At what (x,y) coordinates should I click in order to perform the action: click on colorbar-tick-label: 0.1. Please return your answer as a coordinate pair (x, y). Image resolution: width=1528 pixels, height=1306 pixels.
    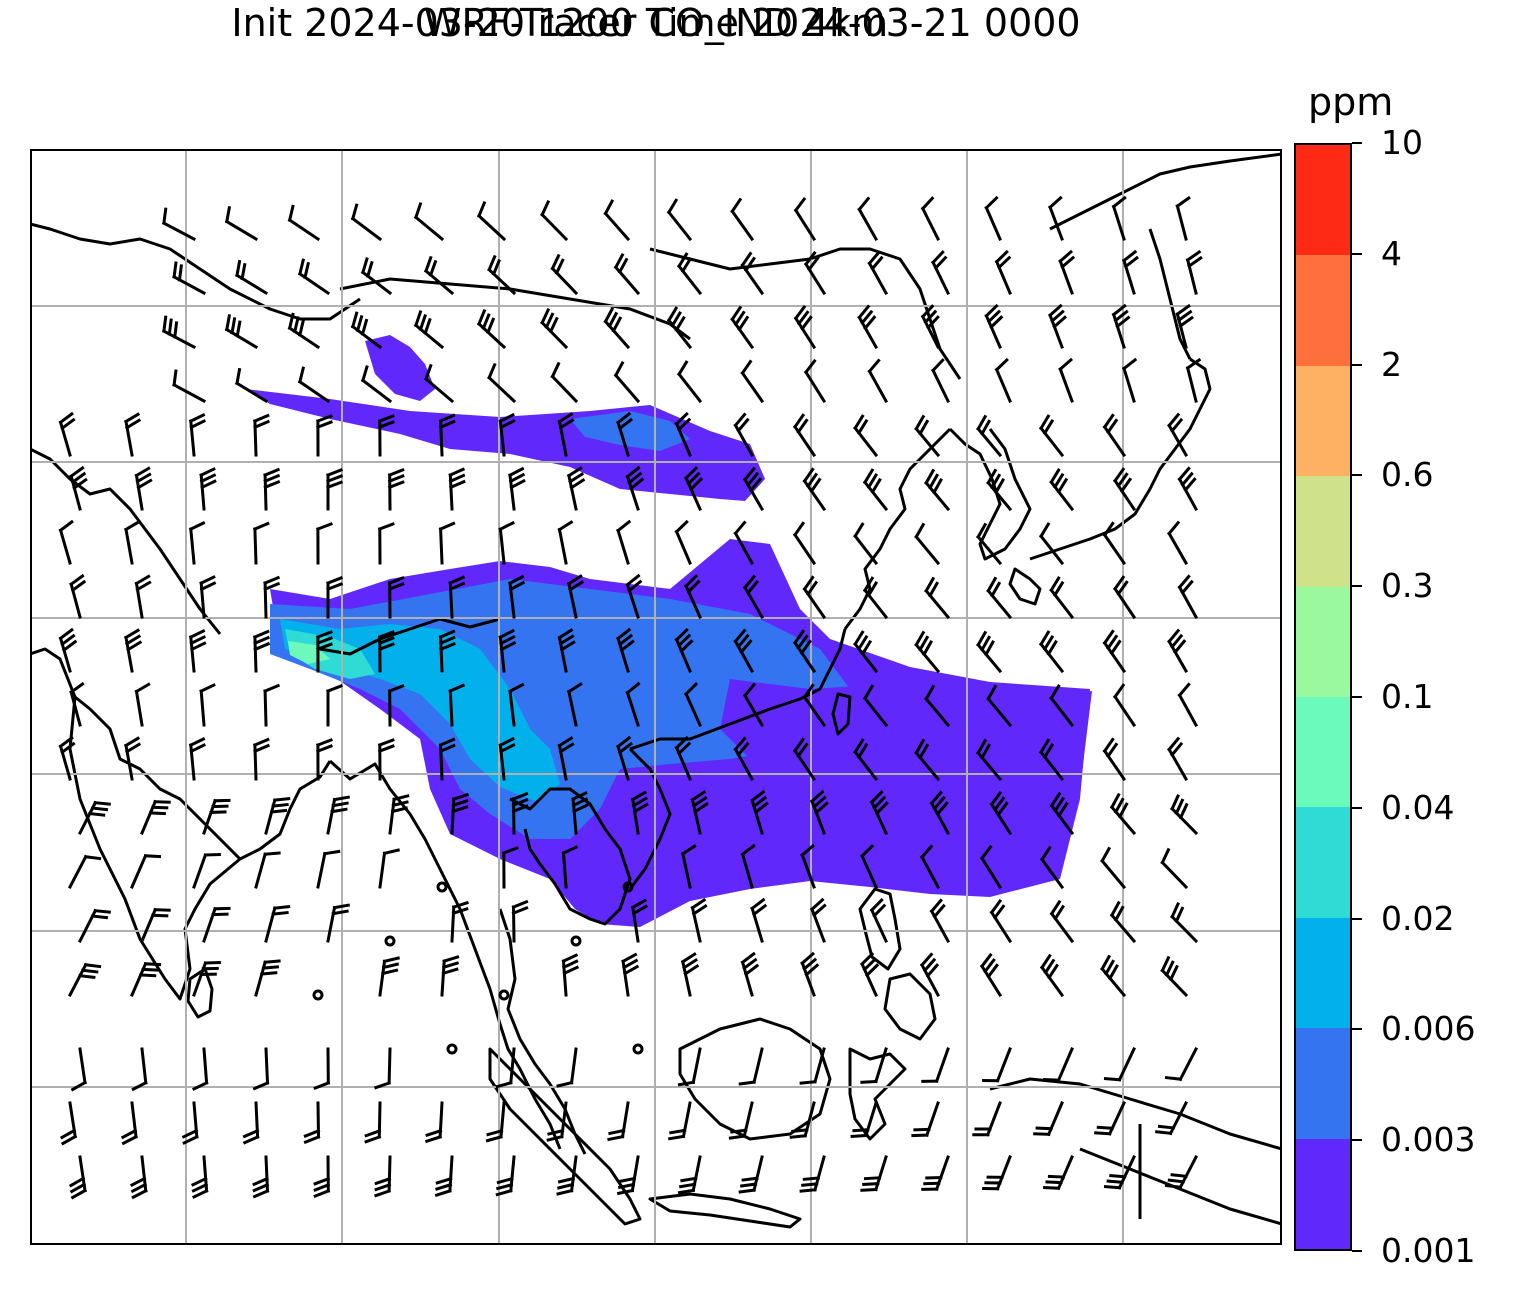
    Looking at the image, I should click on (1407, 696).